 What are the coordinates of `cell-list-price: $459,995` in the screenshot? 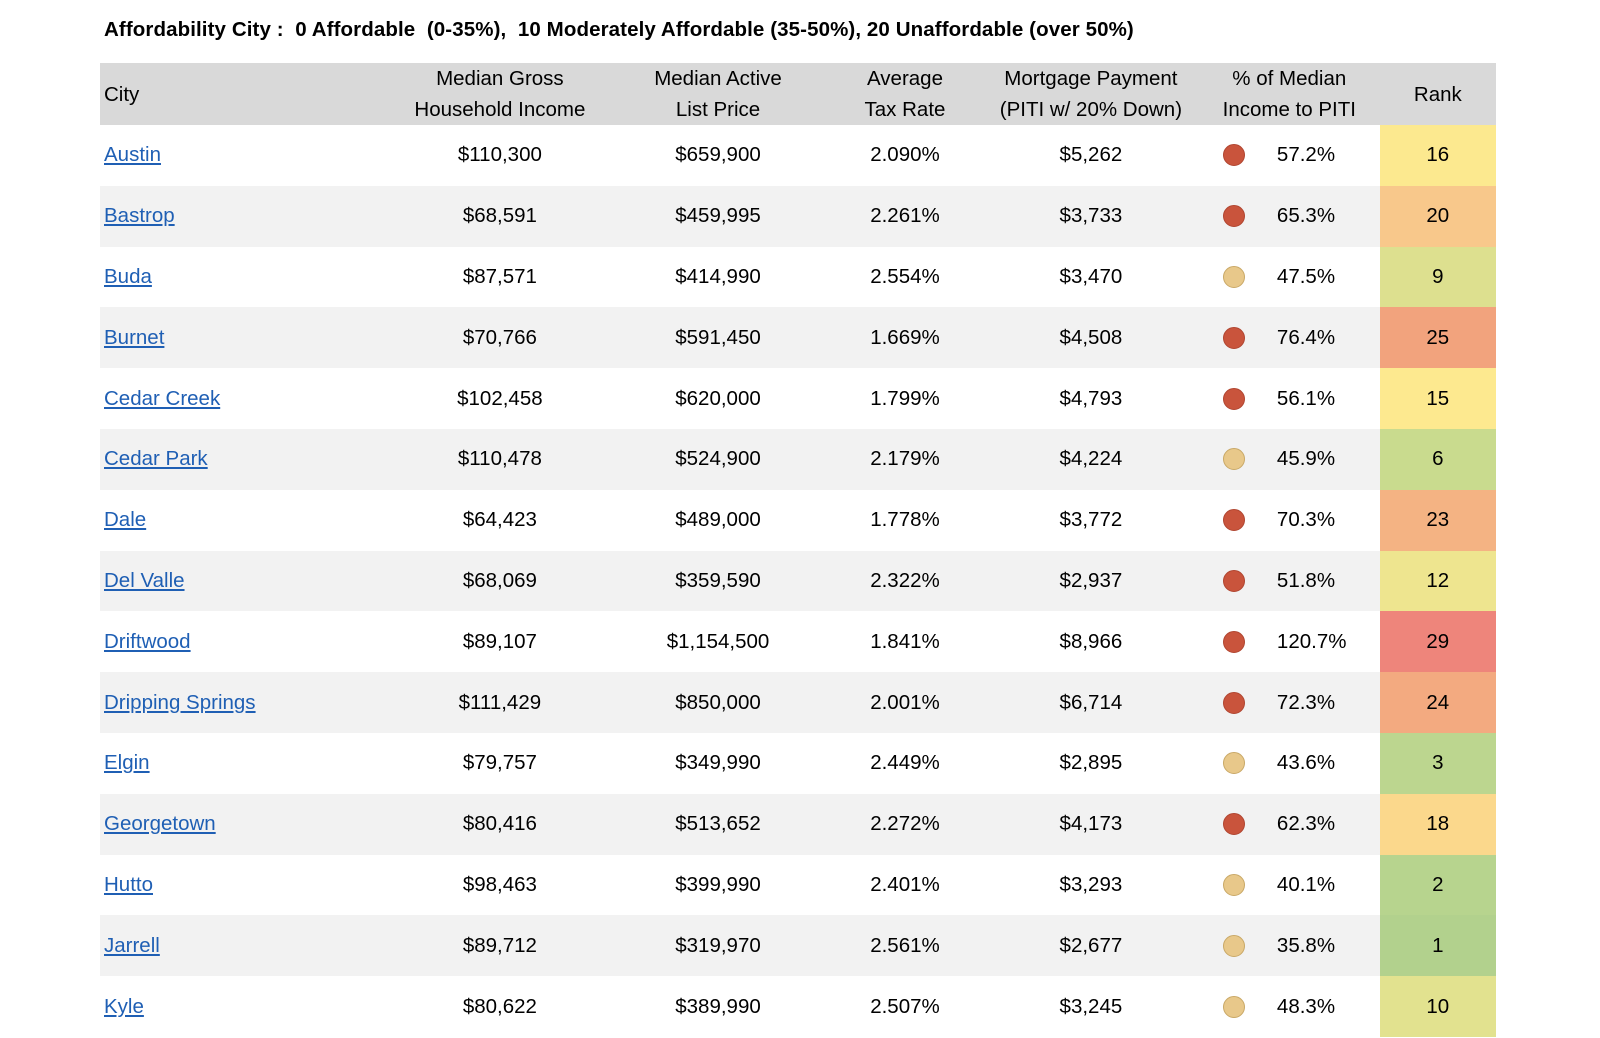 It's located at (718, 216).